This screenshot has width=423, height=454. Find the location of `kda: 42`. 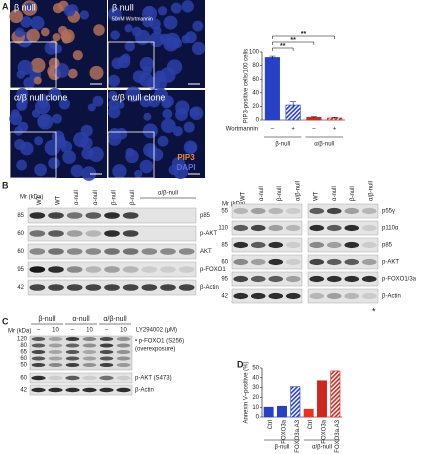

kda: 42 is located at coordinates (20, 288).